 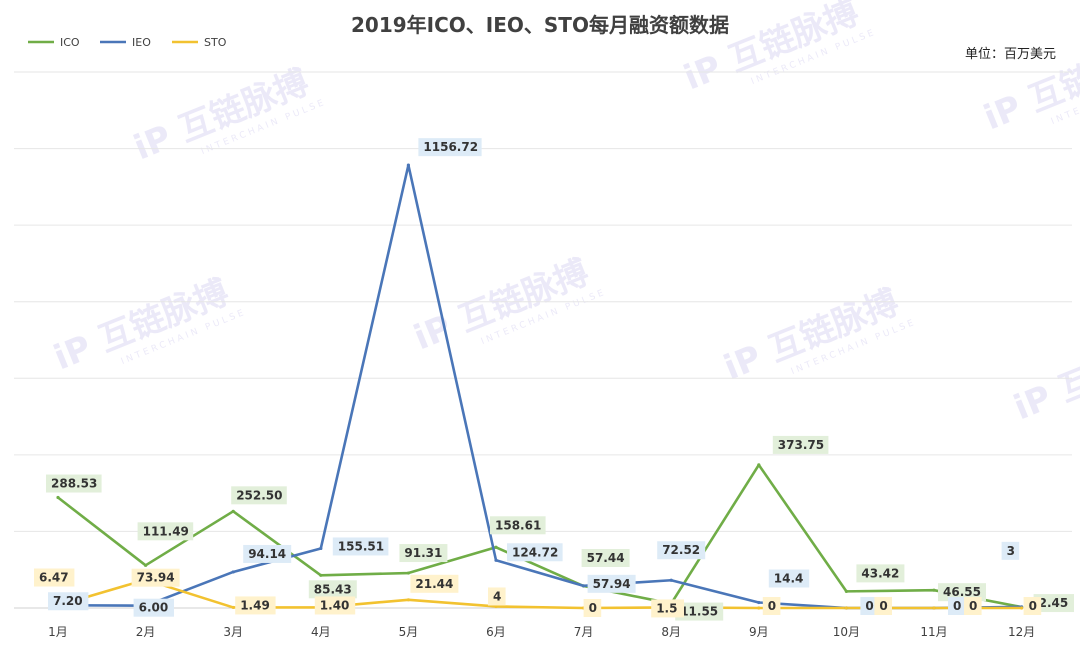 I want to click on data-label-text: 7.20, so click(x=68, y=601).